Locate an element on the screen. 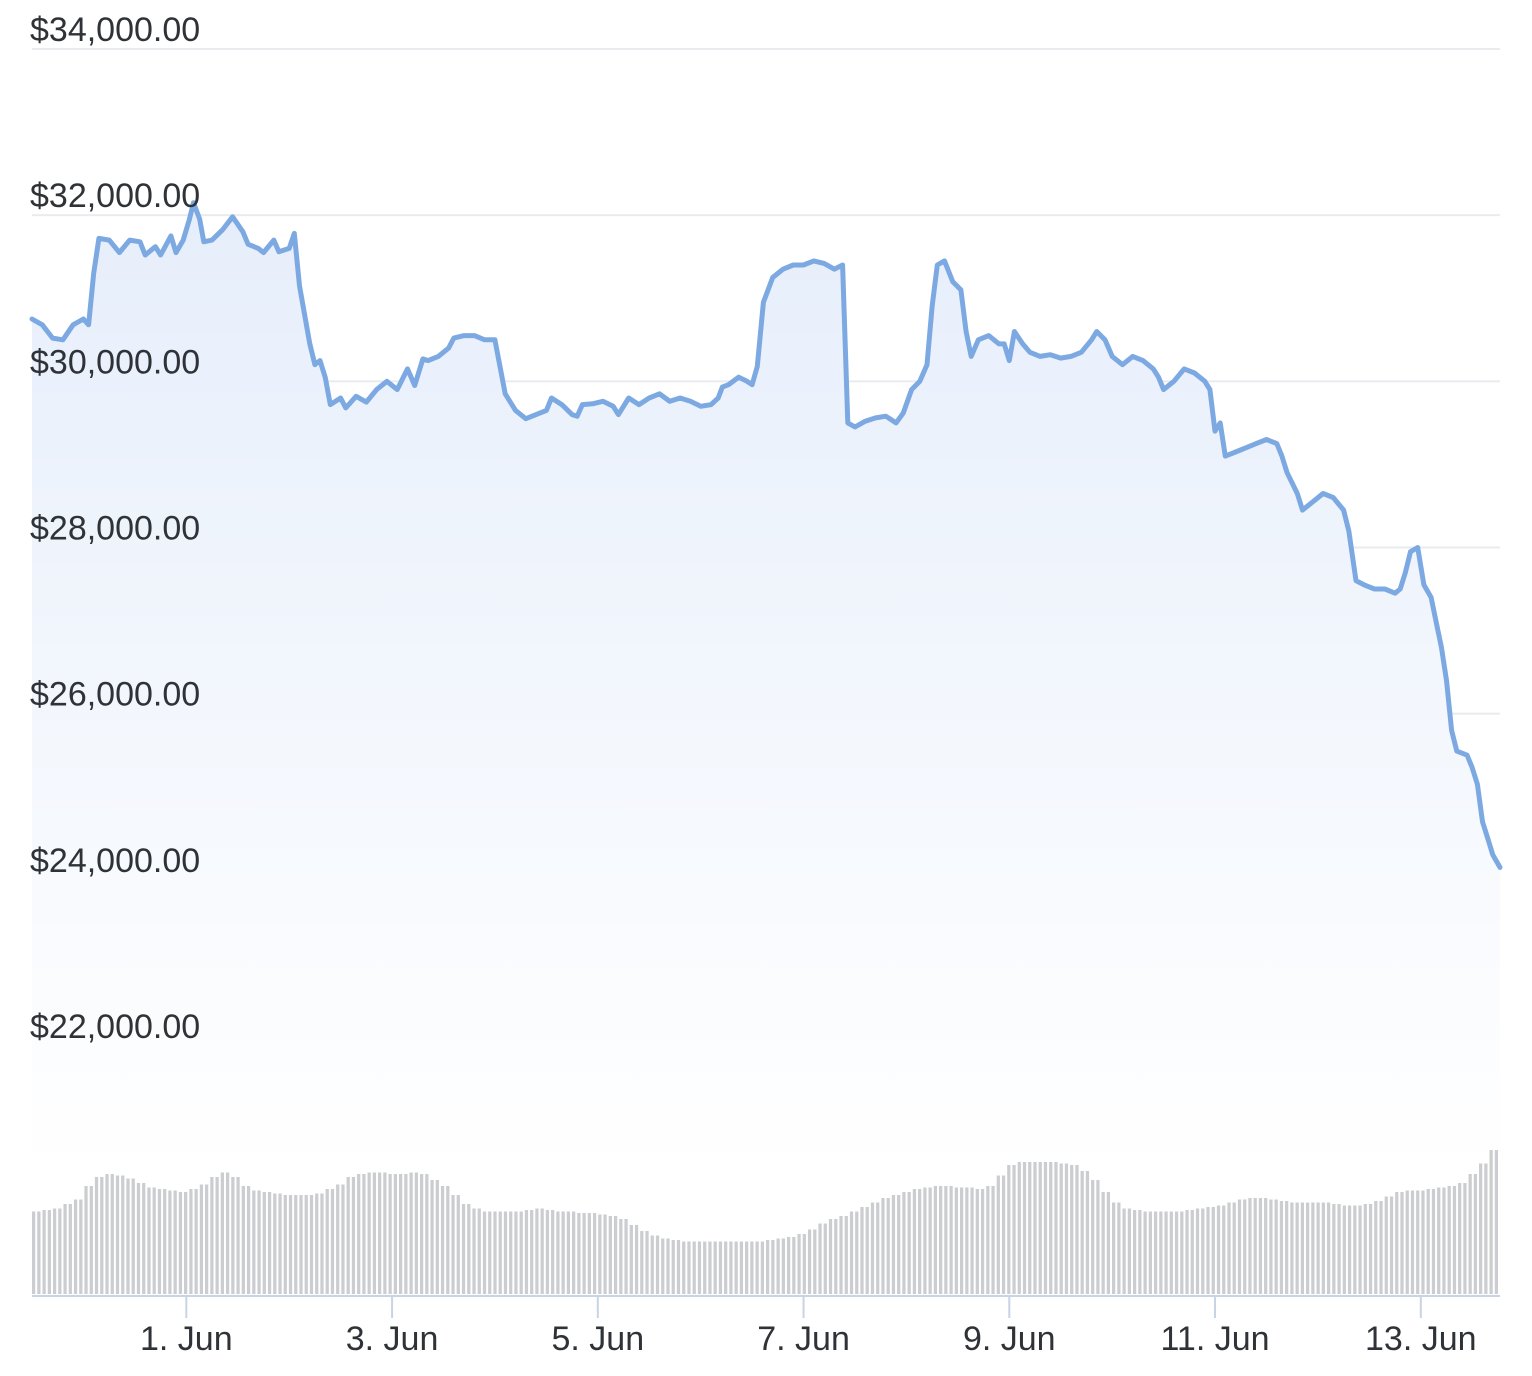  x-tick-label: 5. Jun is located at coordinates (597, 1339).